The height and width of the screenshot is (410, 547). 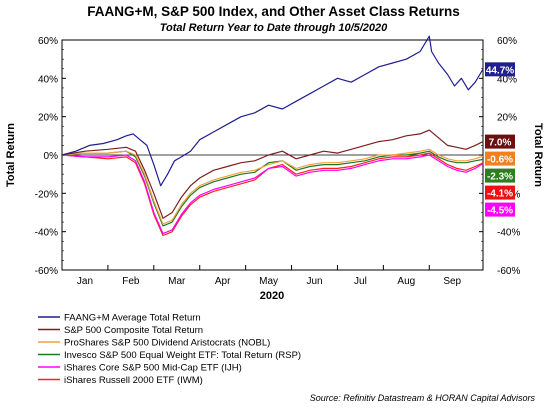 What do you see at coordinates (177, 281) in the screenshot?
I see `x-tick-label: Mar` at bounding box center [177, 281].